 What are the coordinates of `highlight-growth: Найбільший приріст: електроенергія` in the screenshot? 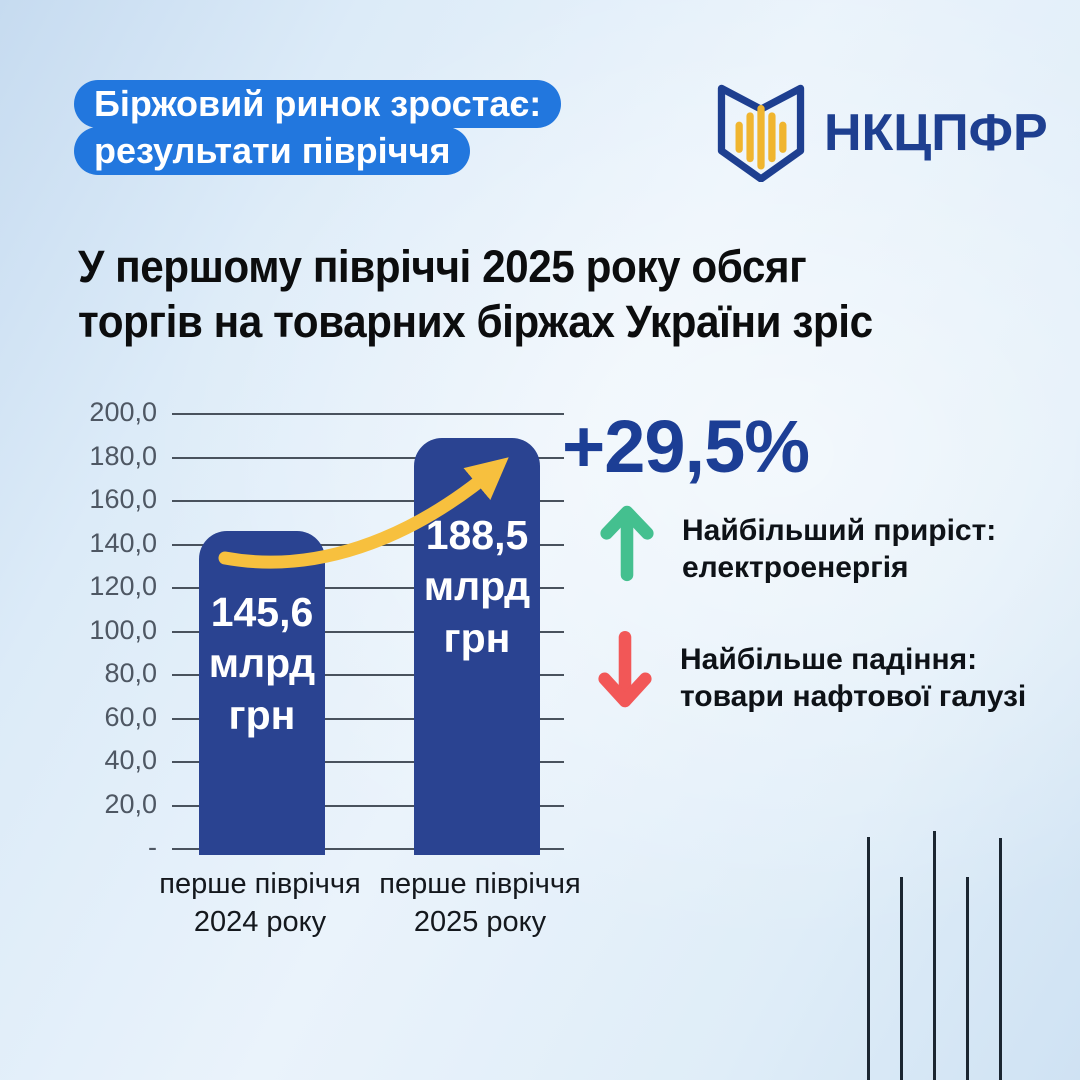 It's located at (797, 544).